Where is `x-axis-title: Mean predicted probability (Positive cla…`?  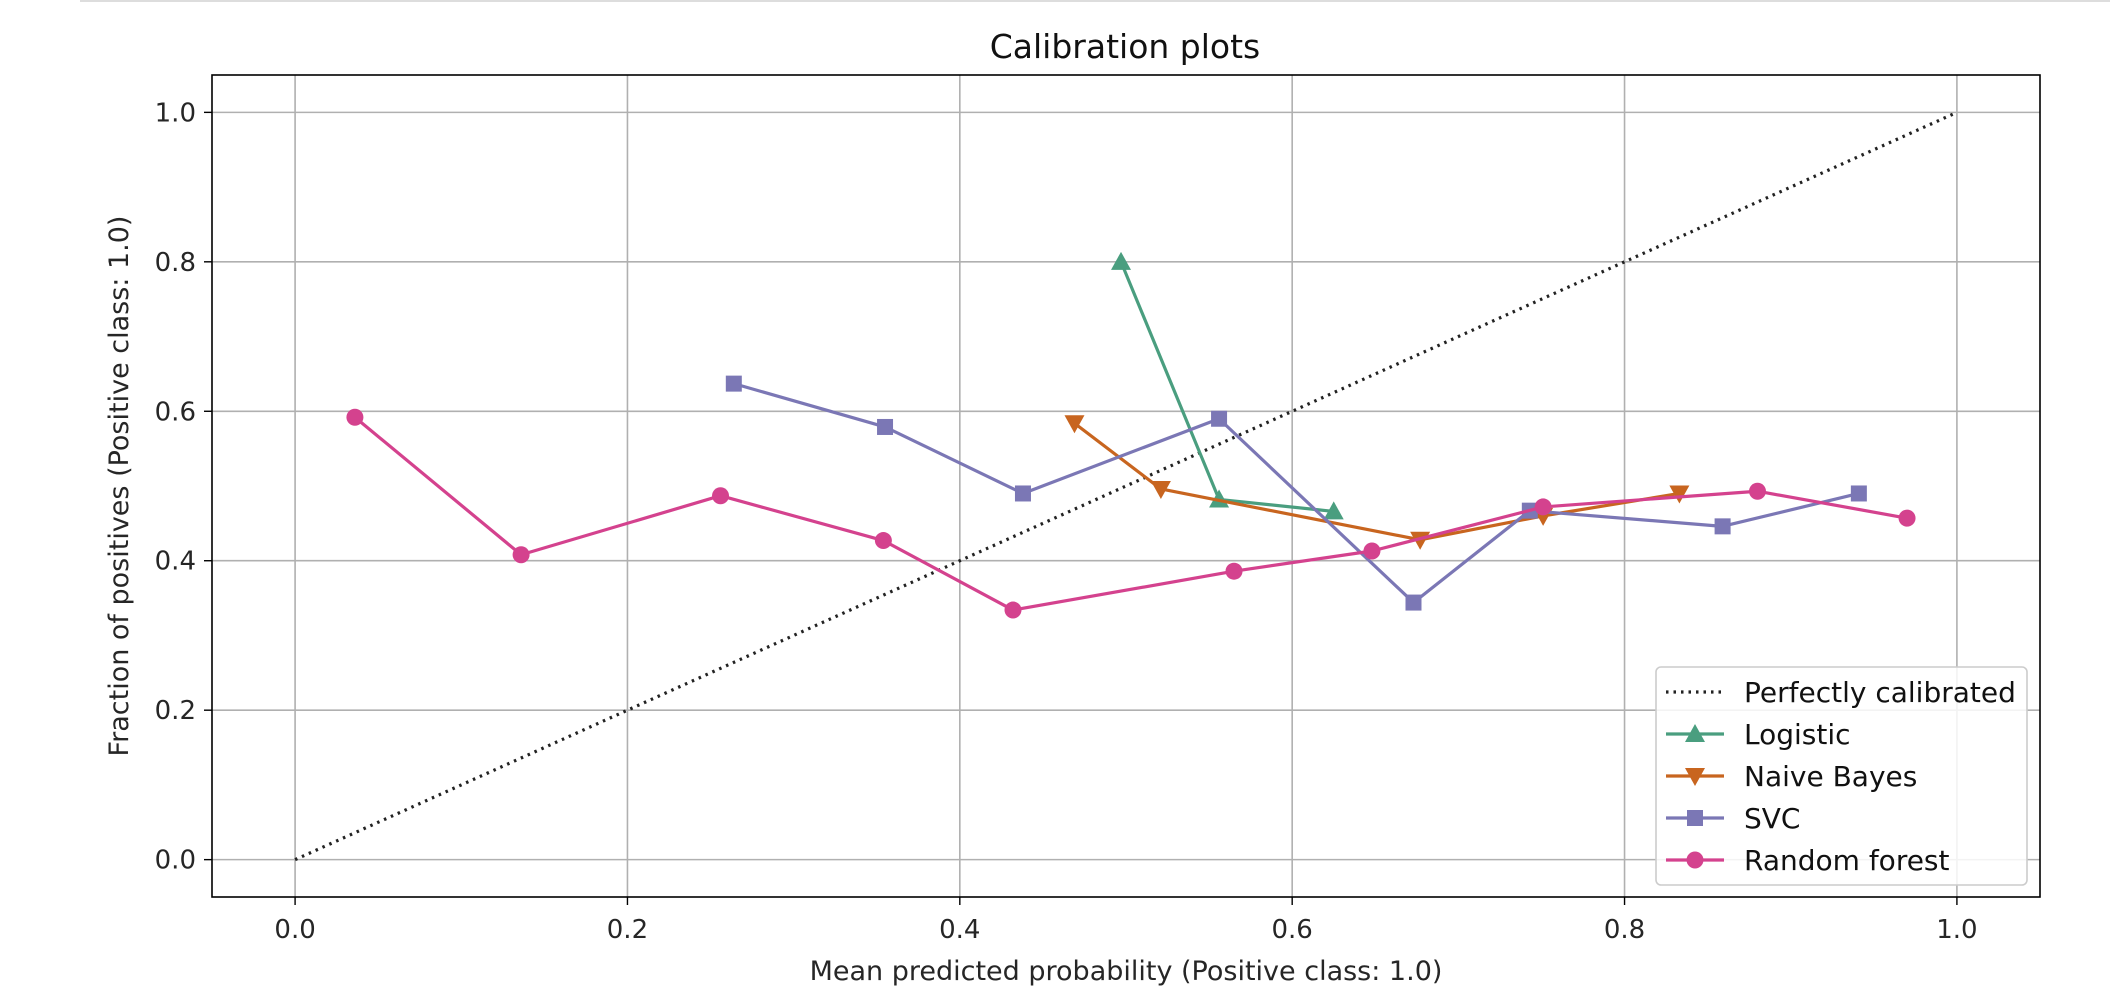
x-axis-title: Mean predicted probability (Positive cla… is located at coordinates (1126, 971).